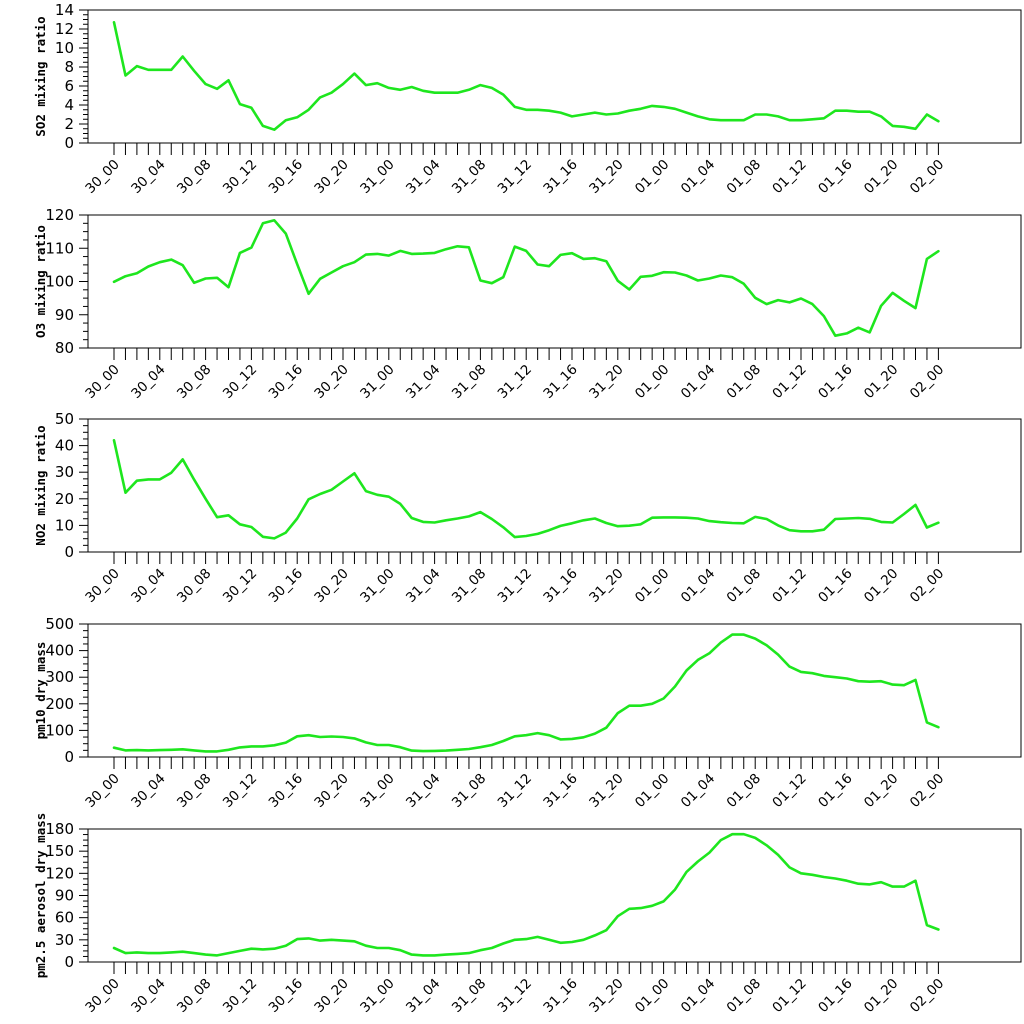  I want to click on y-tick-label: 400, so click(59, 651).